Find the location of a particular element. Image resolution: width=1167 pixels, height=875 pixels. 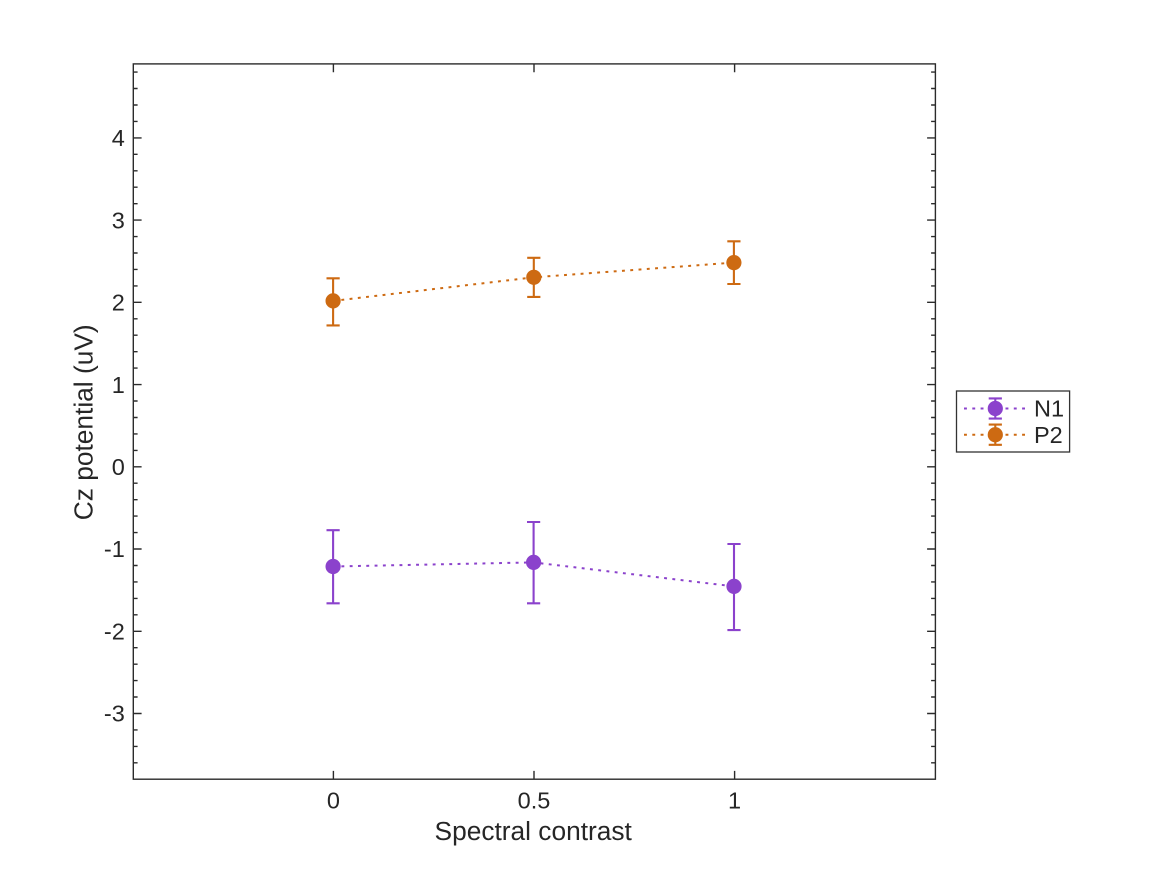

svg-text: 0.5 is located at coordinates (534, 800).